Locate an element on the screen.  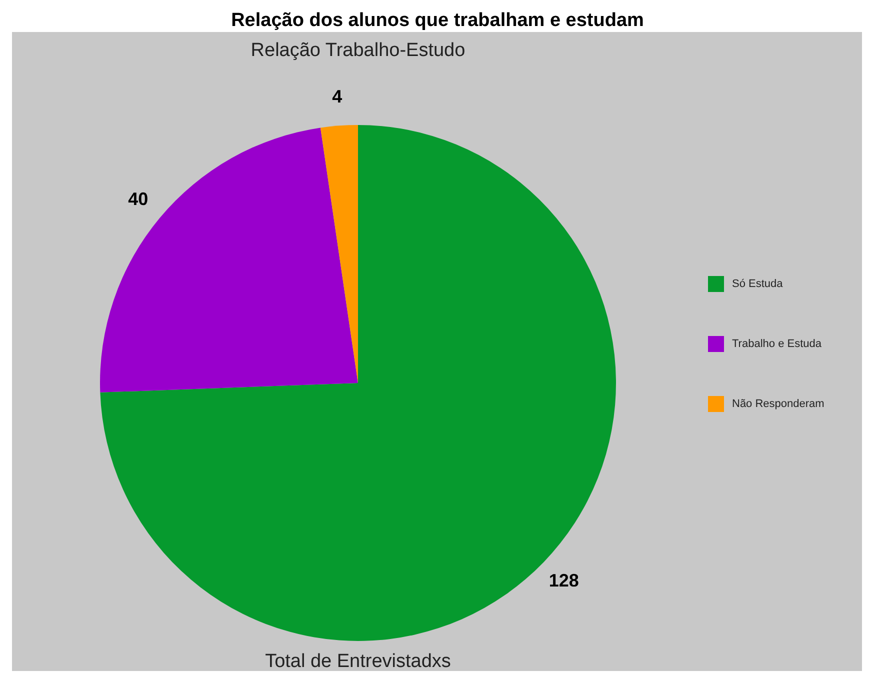
text: Total de Entrevistadxs is located at coordinates (358, 661).